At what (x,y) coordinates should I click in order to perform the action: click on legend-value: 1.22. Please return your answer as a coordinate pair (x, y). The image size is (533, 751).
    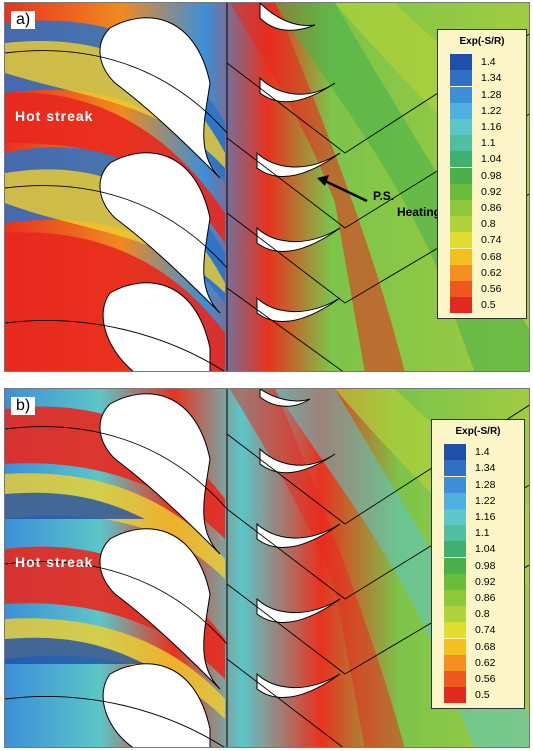
    Looking at the image, I should click on (491, 110).